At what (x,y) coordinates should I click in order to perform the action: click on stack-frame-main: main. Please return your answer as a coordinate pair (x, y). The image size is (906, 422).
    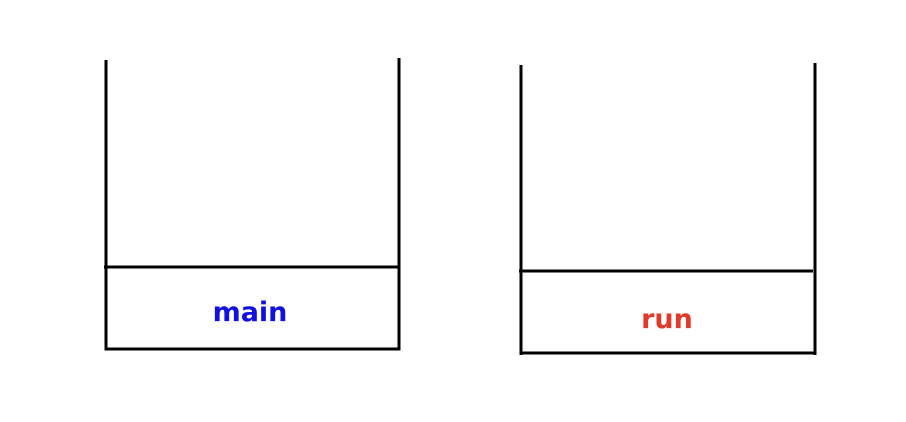
    Looking at the image, I should click on (251, 296).